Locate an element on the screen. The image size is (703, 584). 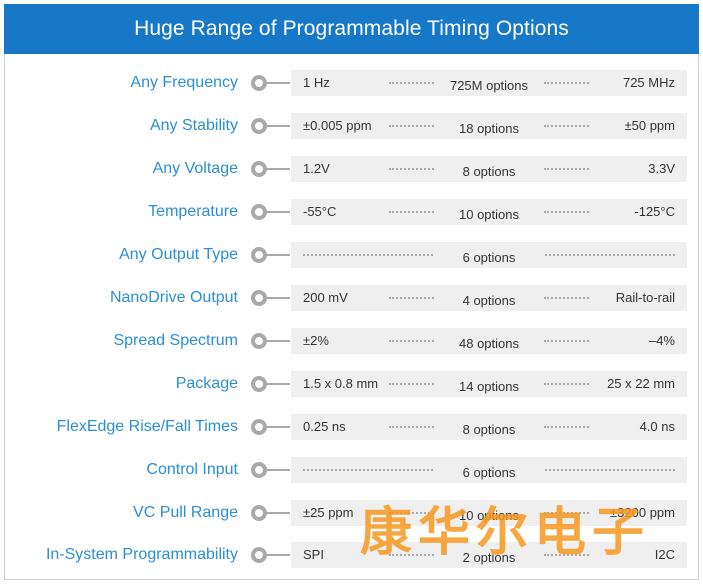
range-max: Rail-to-rail is located at coordinates (645, 297).